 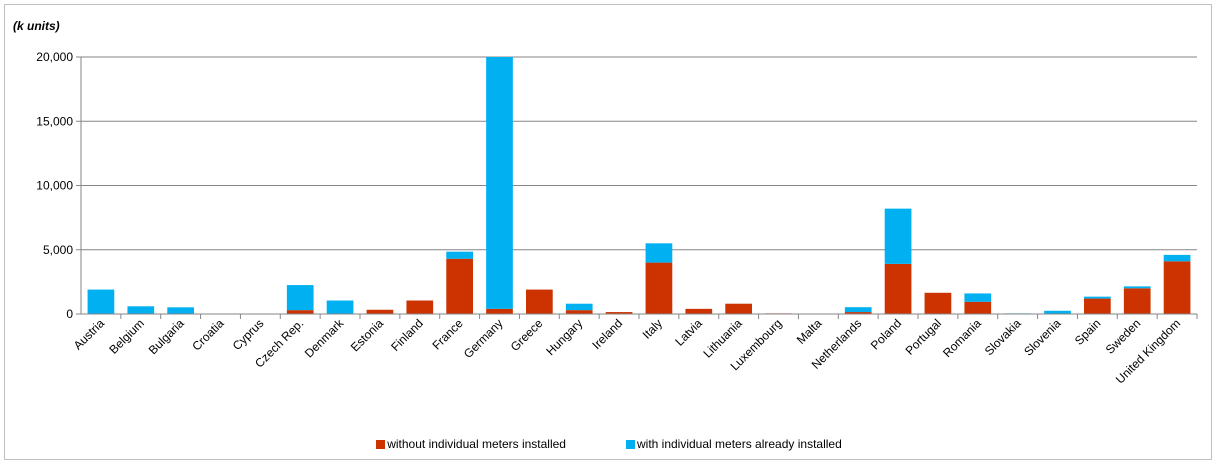 What do you see at coordinates (207, 334) in the screenshot?
I see `x-category-label: Croatia` at bounding box center [207, 334].